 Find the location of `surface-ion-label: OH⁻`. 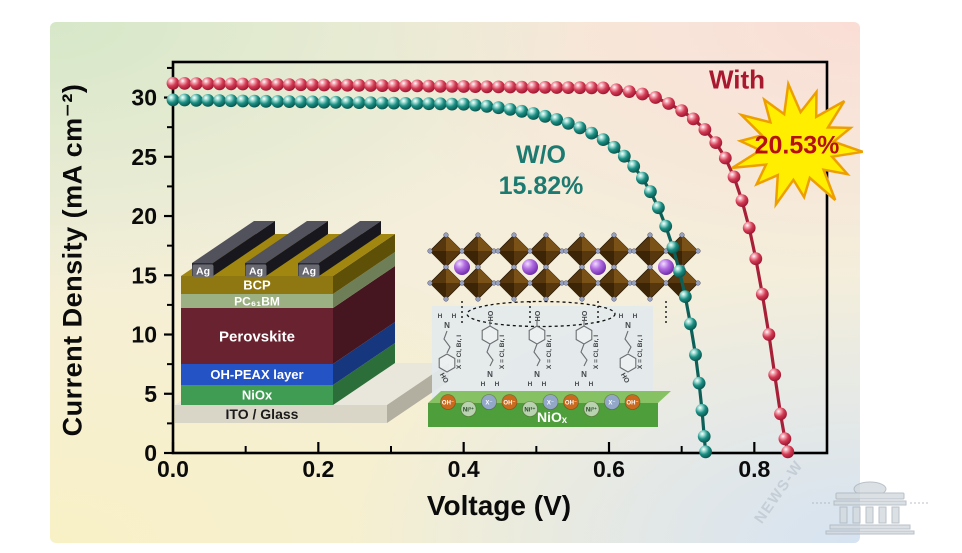

surface-ion-label: OH⁻ is located at coordinates (632, 403).